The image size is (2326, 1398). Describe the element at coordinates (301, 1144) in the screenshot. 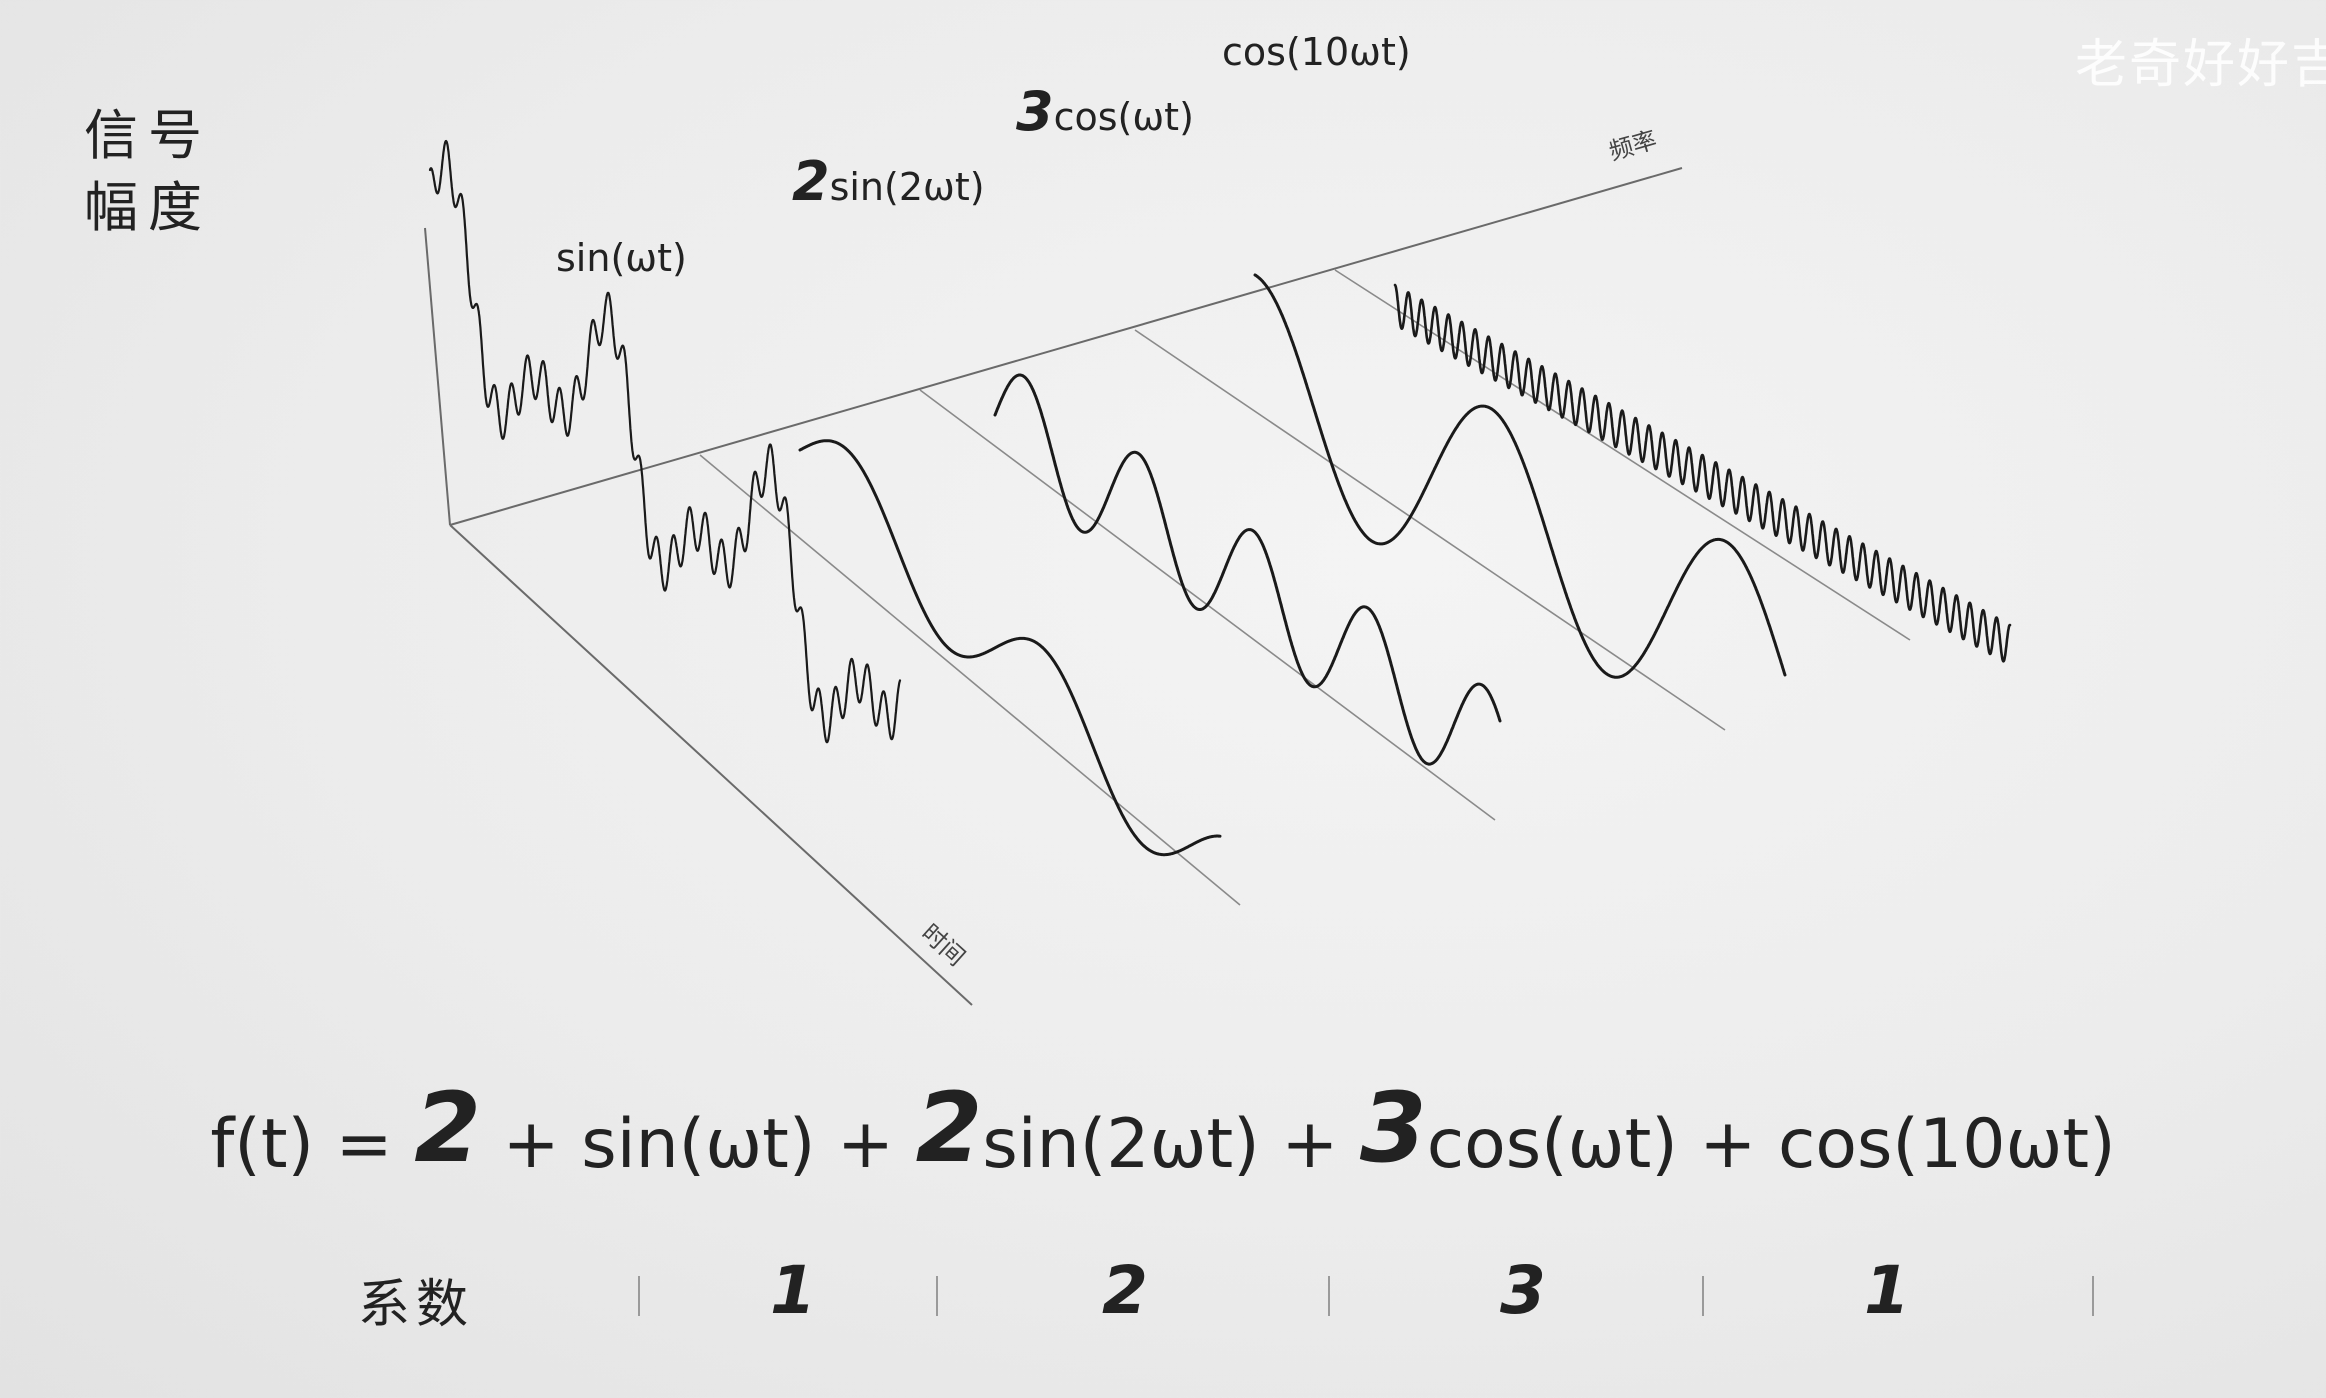

I see `formula-lhs: f(t) =` at that location.